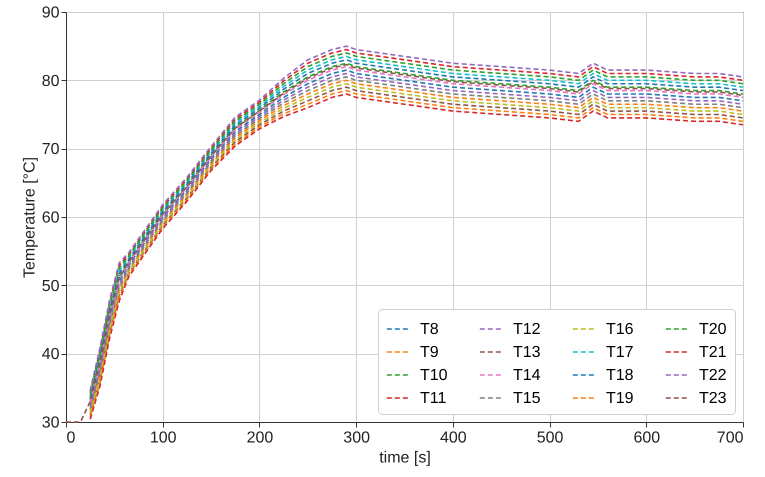 The width and height of the screenshot is (765, 477). I want to click on legend-label: T22, so click(713, 375).